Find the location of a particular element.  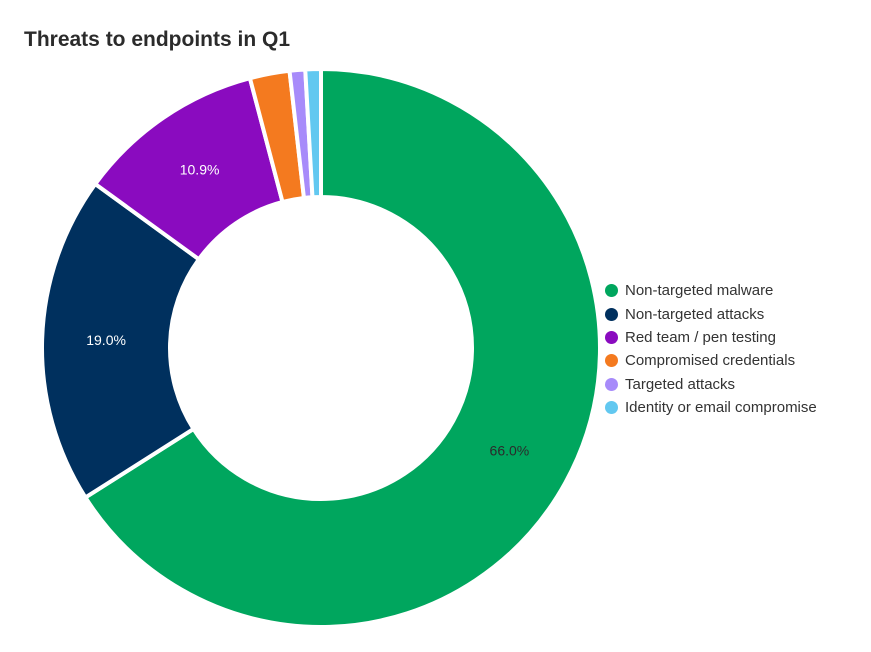

legend-item: Identity or email compromise is located at coordinates (711, 407).